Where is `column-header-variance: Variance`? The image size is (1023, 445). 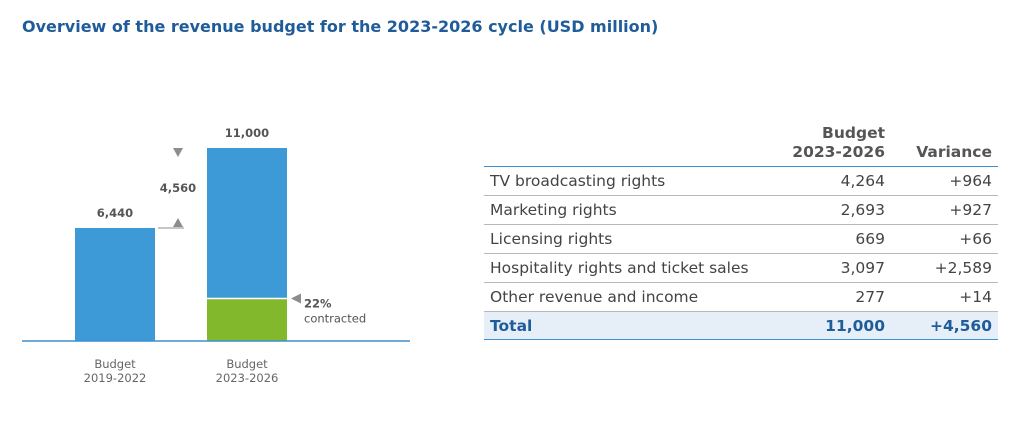 column-header-variance: Variance is located at coordinates (944, 145).